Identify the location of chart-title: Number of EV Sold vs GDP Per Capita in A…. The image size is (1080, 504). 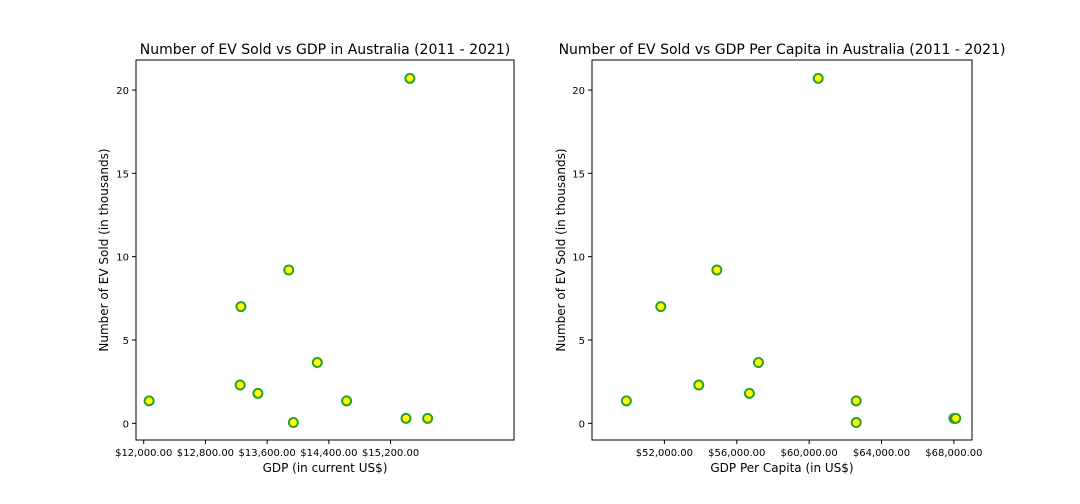
(782, 50).